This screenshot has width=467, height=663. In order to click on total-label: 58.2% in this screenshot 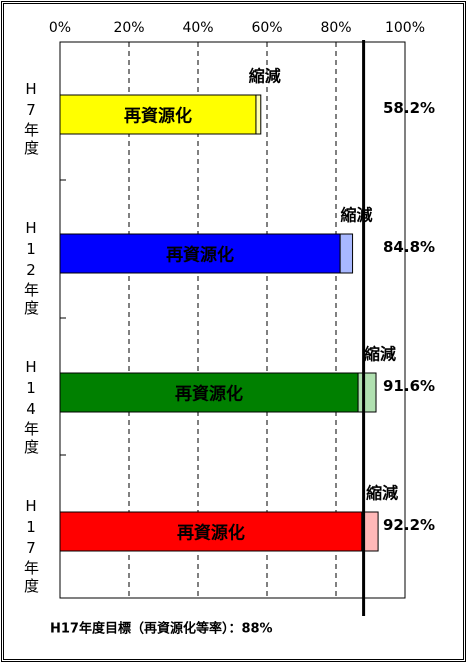, I will do `click(409, 108)`.